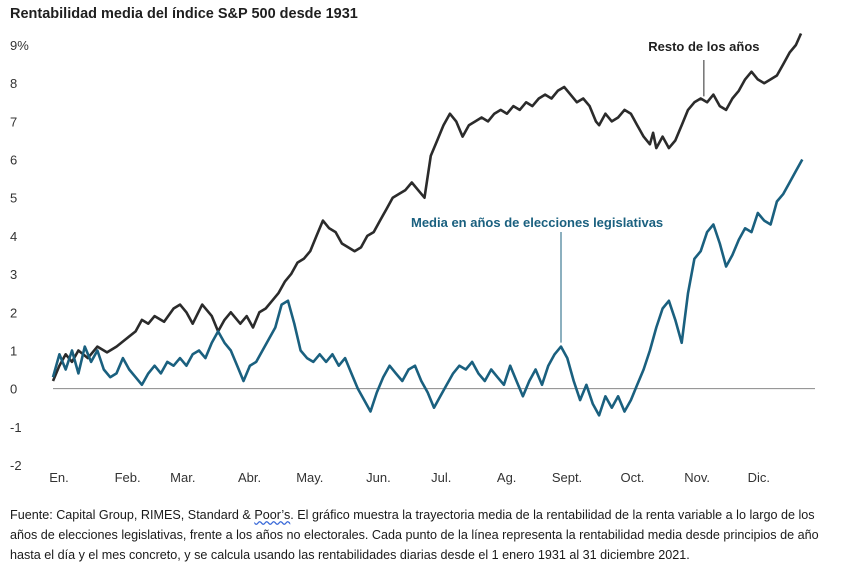 The image size is (846, 588). Describe the element at coordinates (16, 427) in the screenshot. I see `y-tick-label: -1` at that location.